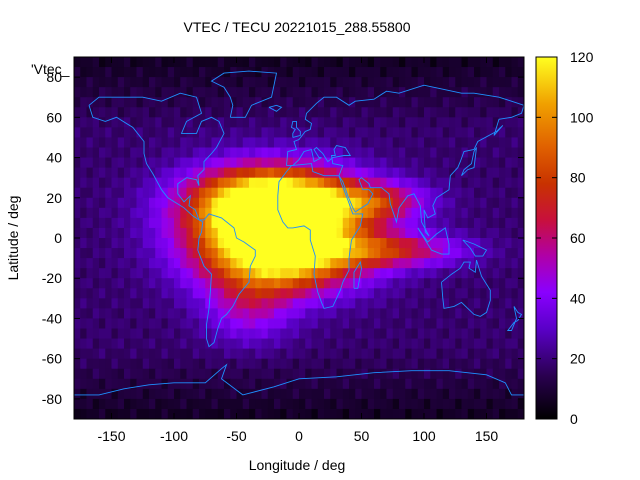 This screenshot has width=640, height=480. Describe the element at coordinates (475, 248) in the screenshot. I see `coastline-new-guinea` at that location.